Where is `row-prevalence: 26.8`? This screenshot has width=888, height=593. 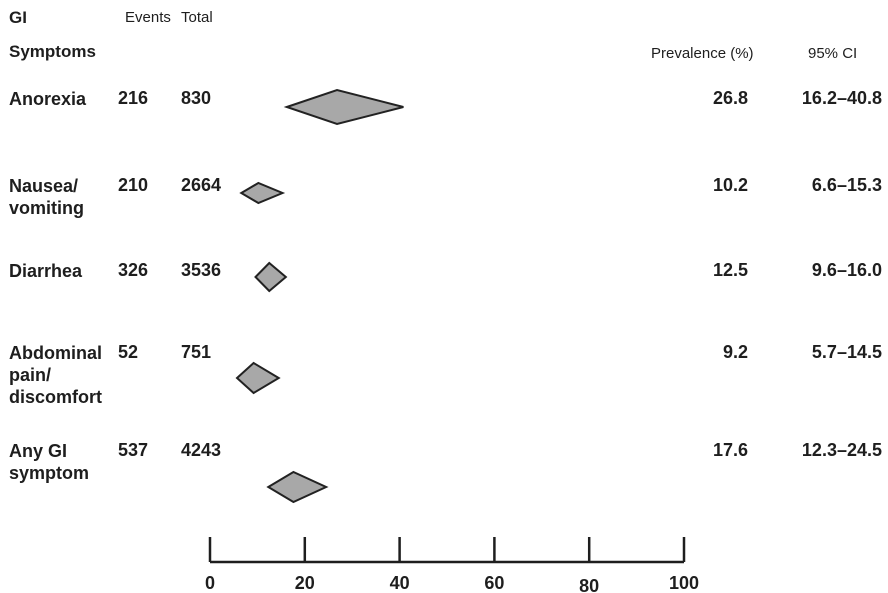
row-prevalence: 26.8 is located at coordinates (730, 98).